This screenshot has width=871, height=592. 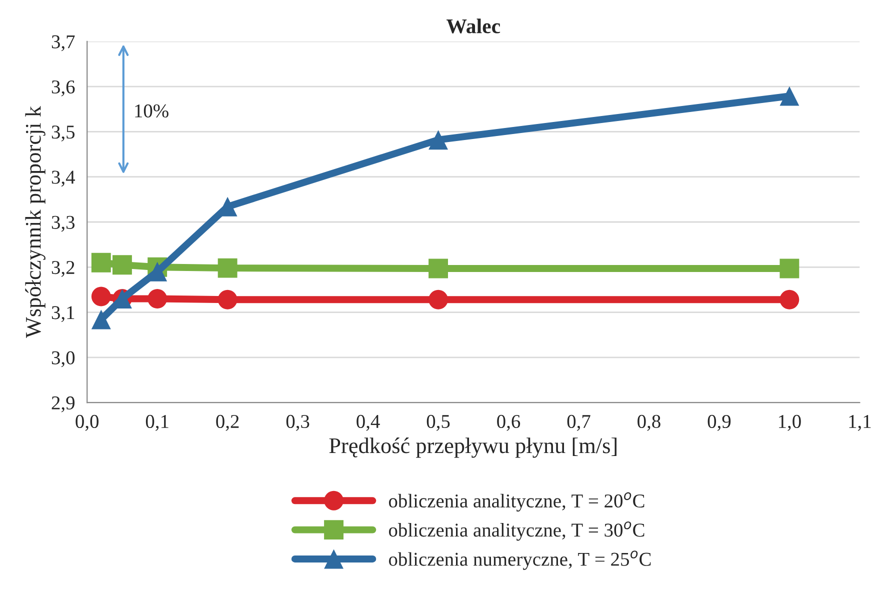 I want to click on y-axis-title: Współczynnik proporcji k, so click(x=35, y=222).